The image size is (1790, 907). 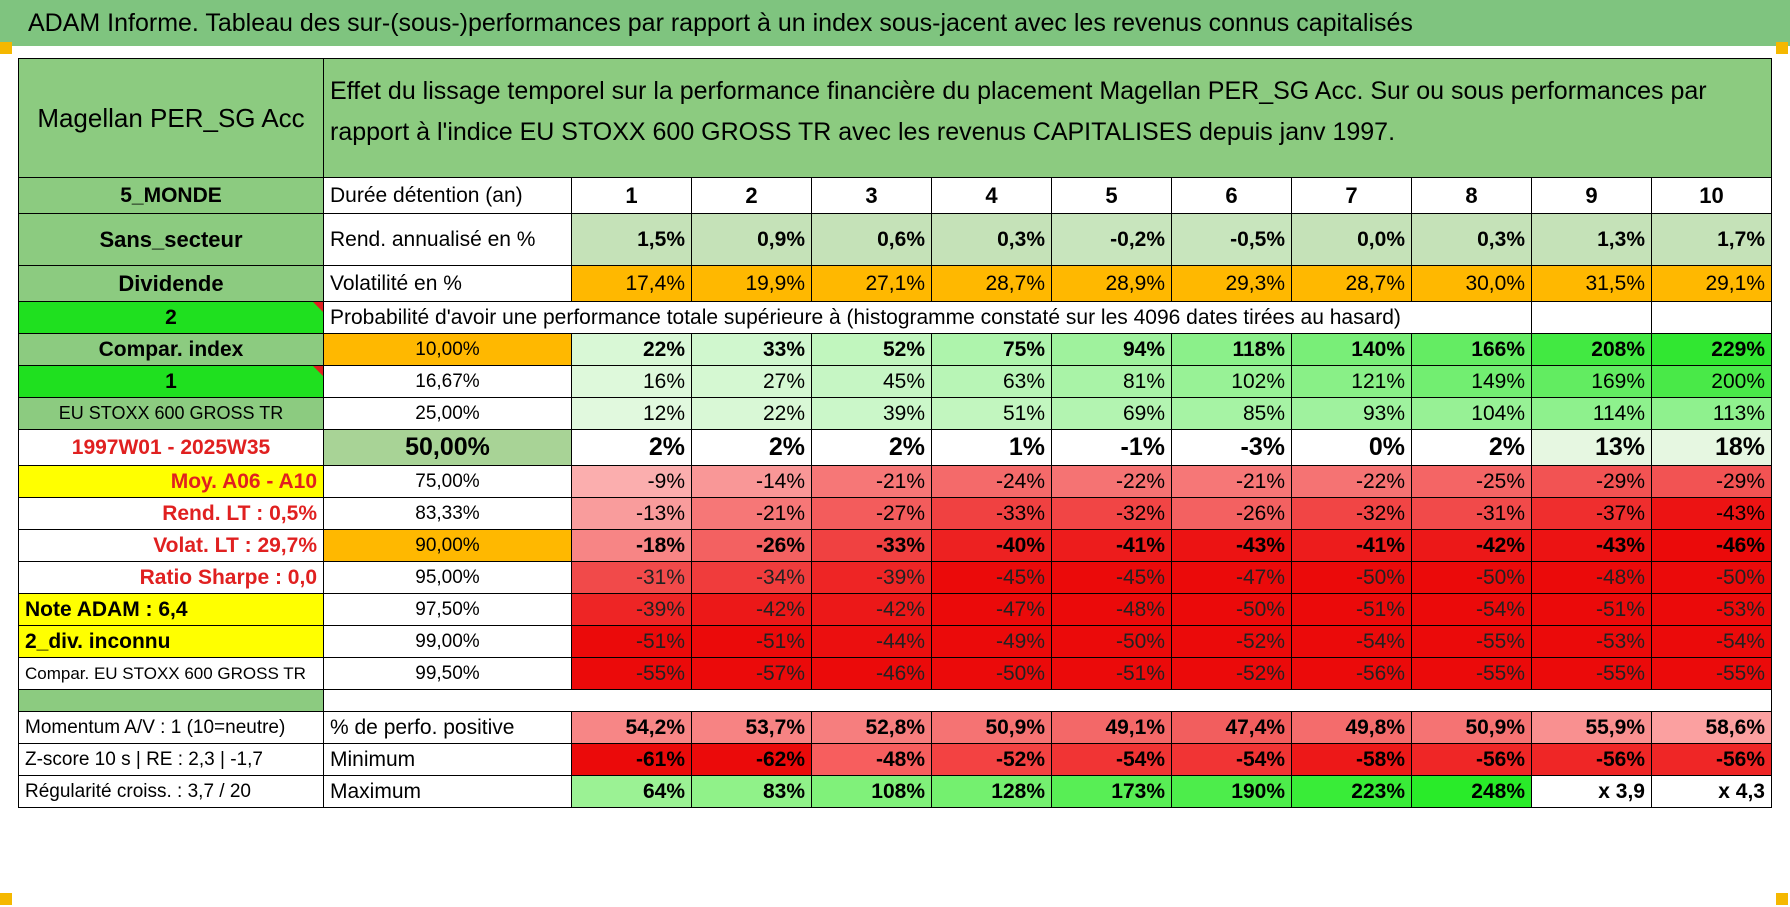 What do you see at coordinates (1471, 727) in the screenshot?
I see `positive-value: 50,9%` at bounding box center [1471, 727].